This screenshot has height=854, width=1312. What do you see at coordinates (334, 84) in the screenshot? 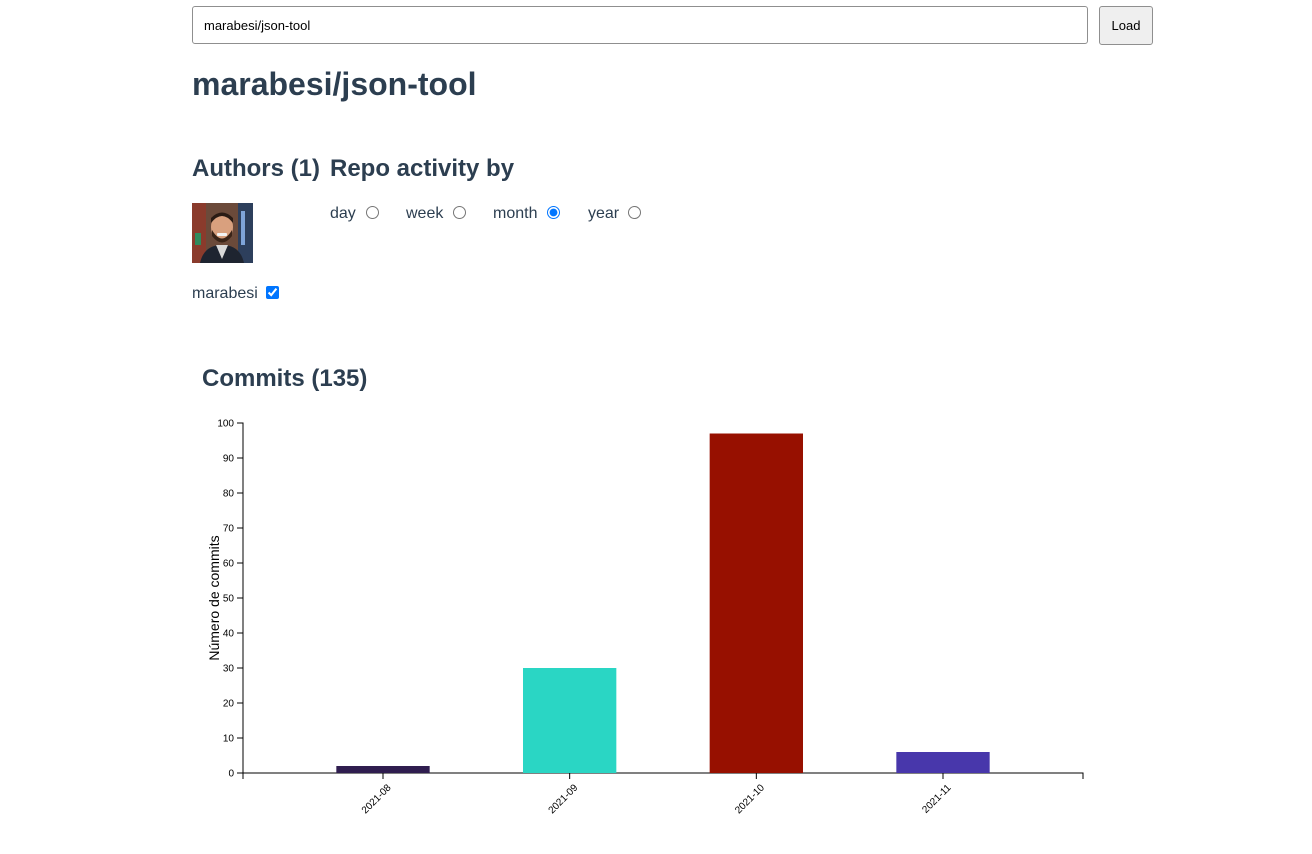
I see `repo-title: marabesi/json-tool` at bounding box center [334, 84].